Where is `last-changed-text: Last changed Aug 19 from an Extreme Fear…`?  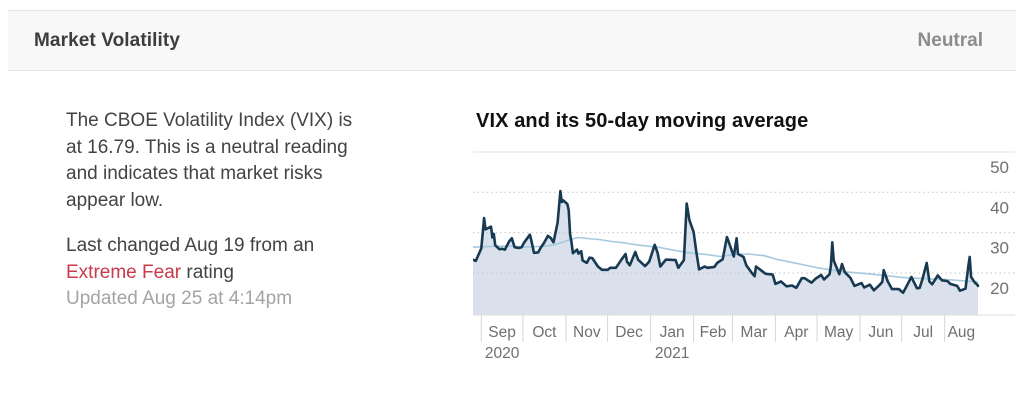
last-changed-text: Last changed Aug 19 from an Extreme Fear… is located at coordinates (231, 259).